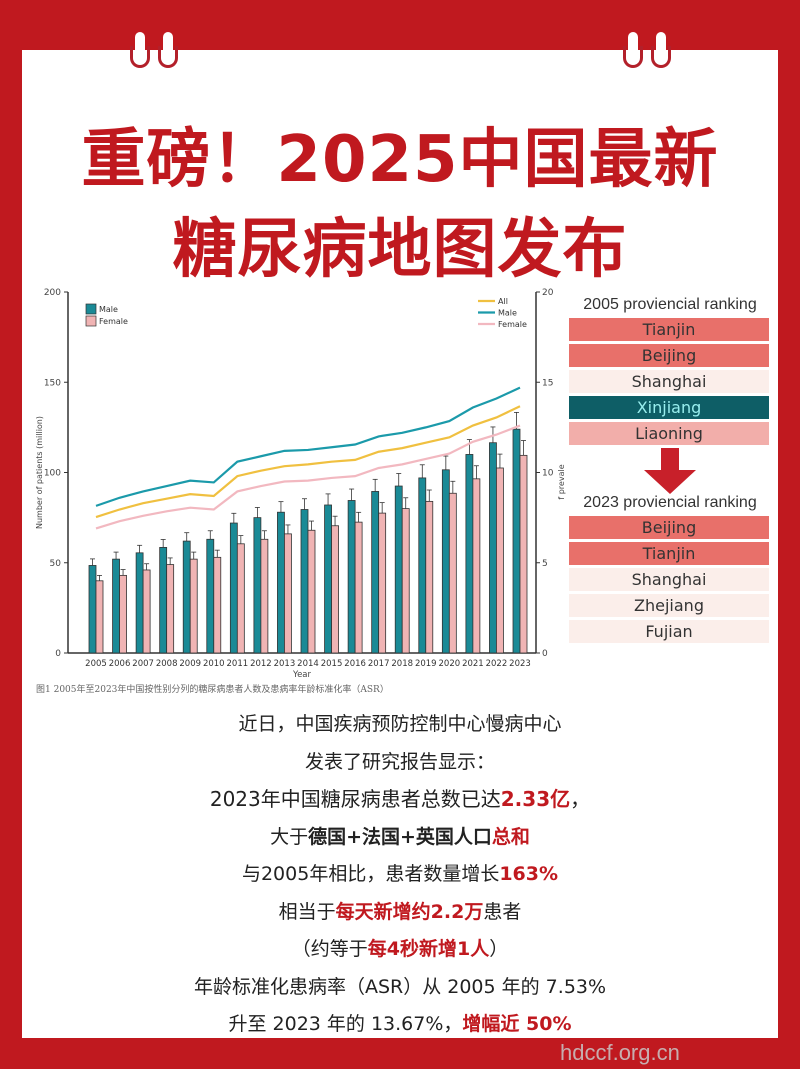 This screenshot has width=800, height=1069. Describe the element at coordinates (91, 309) in the screenshot. I see `legend-swatch-male` at that location.